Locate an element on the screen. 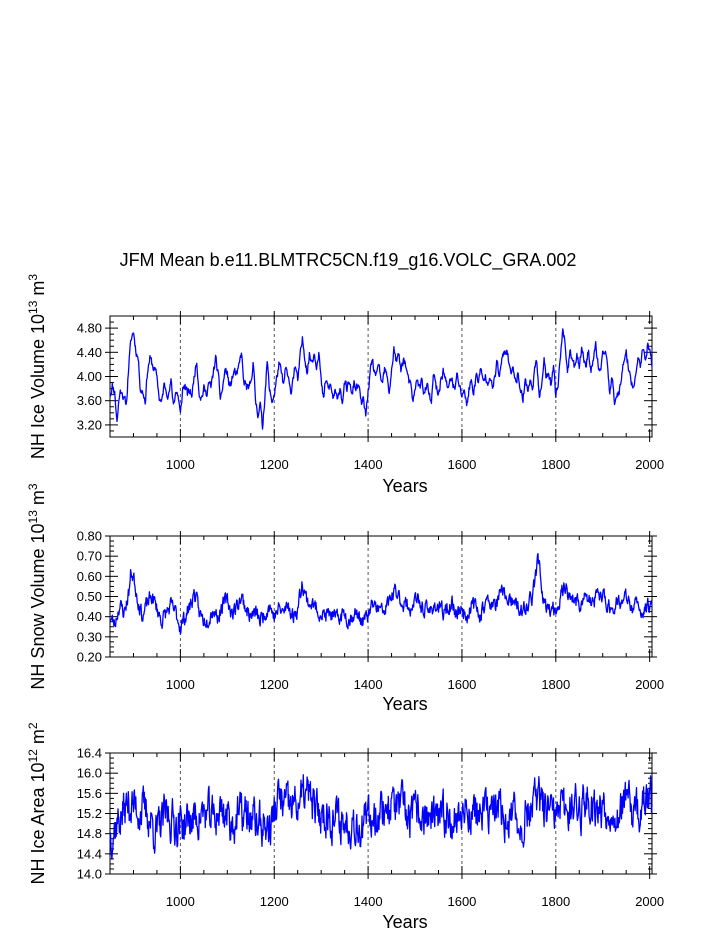  y-axis-title: NH Ice Volume 1013 m3 is located at coordinates (37, 366).